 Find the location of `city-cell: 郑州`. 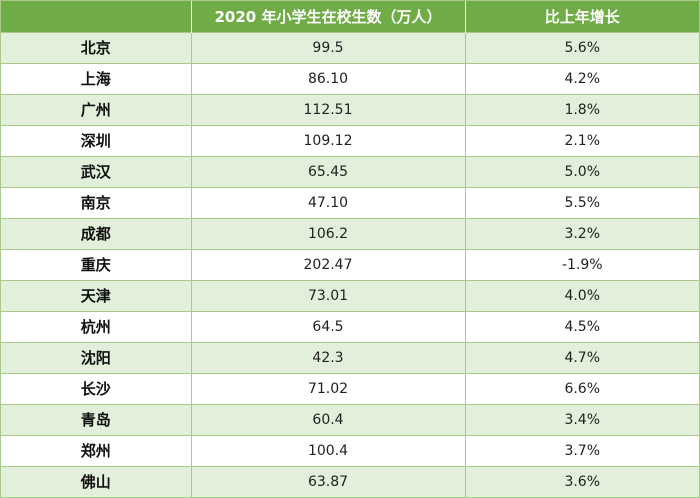

city-cell: 郑州 is located at coordinates (96, 450).